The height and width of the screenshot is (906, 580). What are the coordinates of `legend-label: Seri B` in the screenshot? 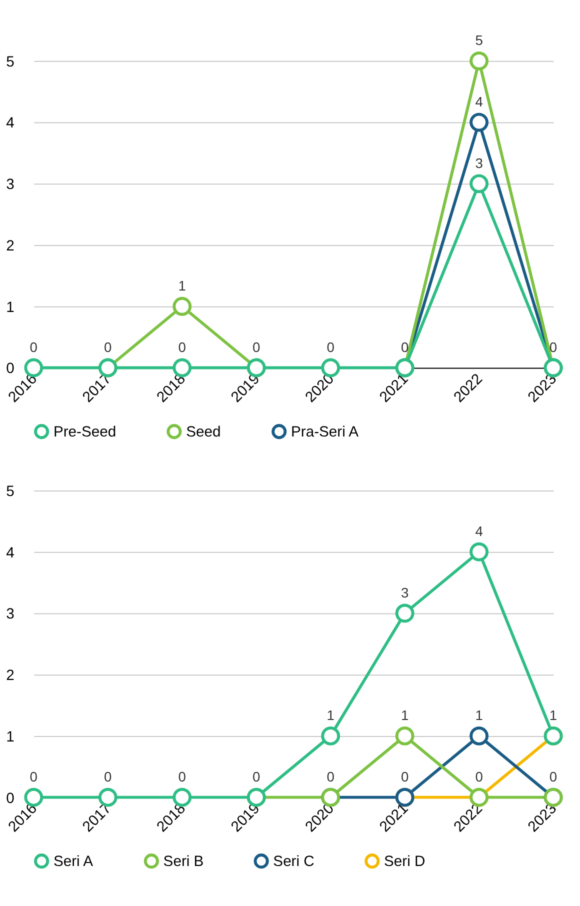 It's located at (183, 862).